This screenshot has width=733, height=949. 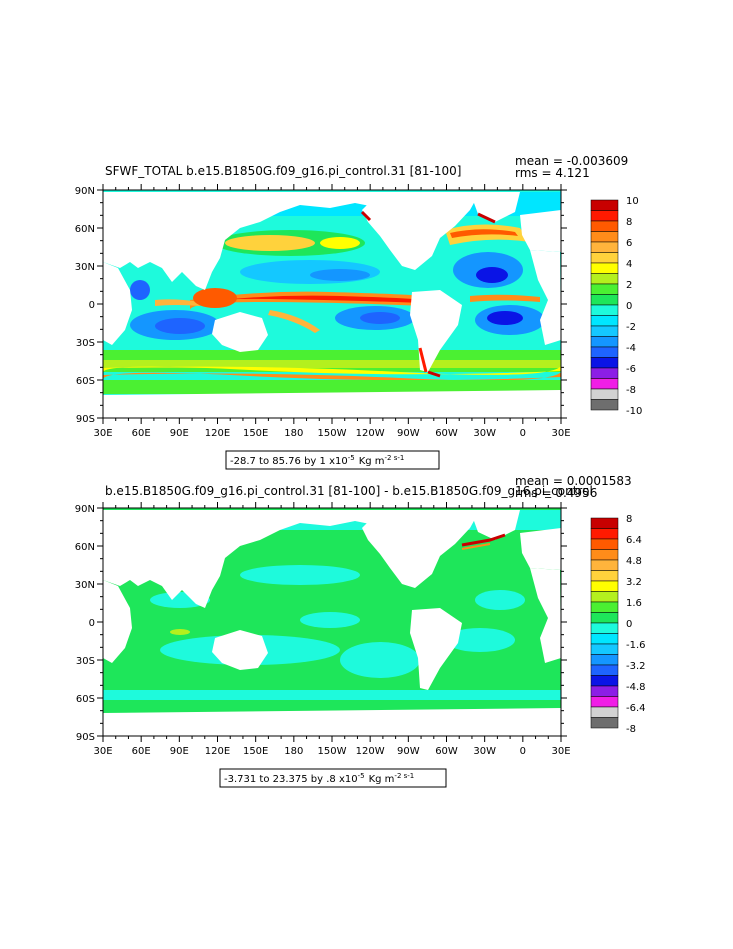 What do you see at coordinates (636, 666) in the screenshot?
I see `colorbar-label: -3.2` at bounding box center [636, 666].